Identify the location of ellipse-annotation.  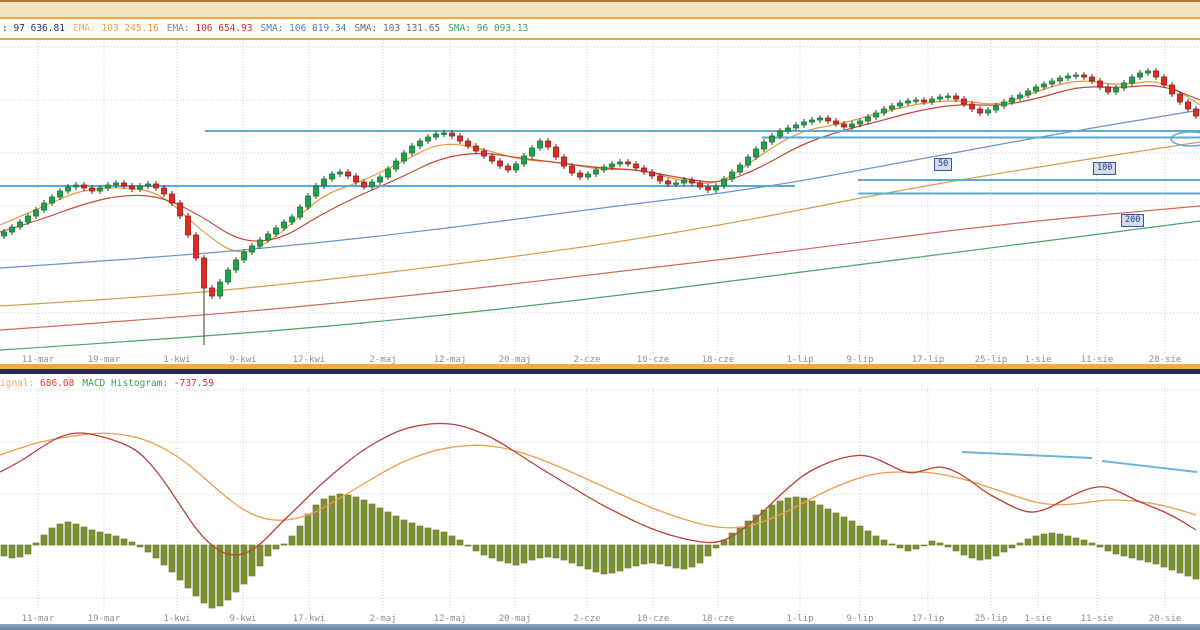
(1185, 139).